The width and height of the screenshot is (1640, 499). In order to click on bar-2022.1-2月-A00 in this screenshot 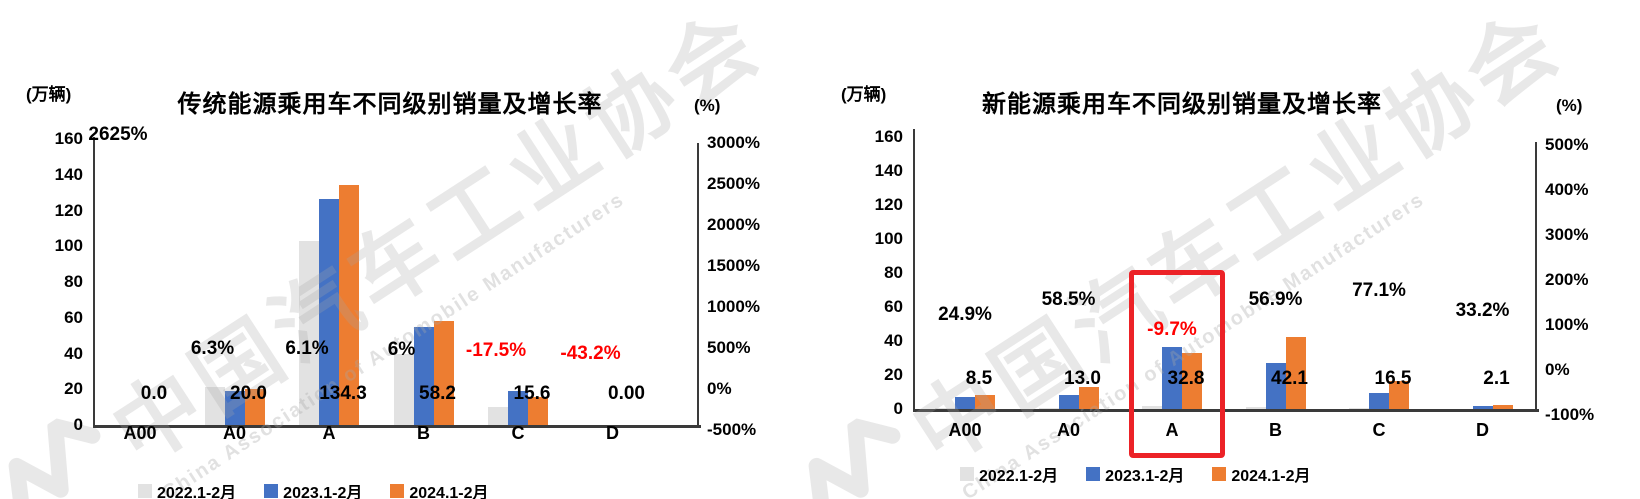, I will do `click(945, 408)`.